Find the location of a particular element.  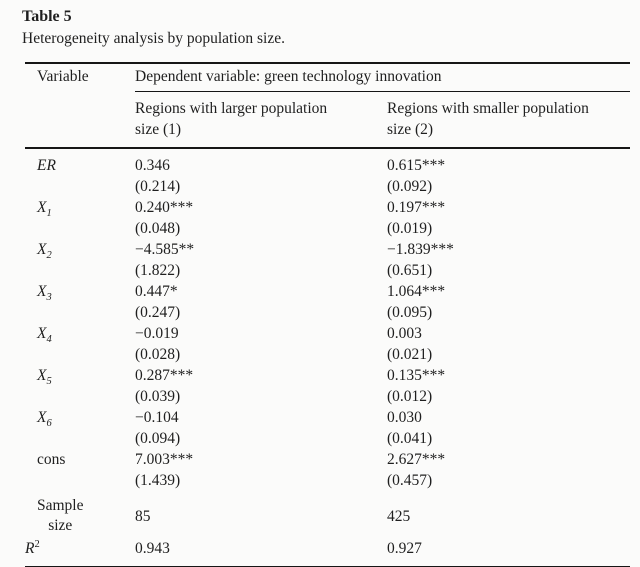

coefficient-col1: 0.240*** is located at coordinates (164, 207).